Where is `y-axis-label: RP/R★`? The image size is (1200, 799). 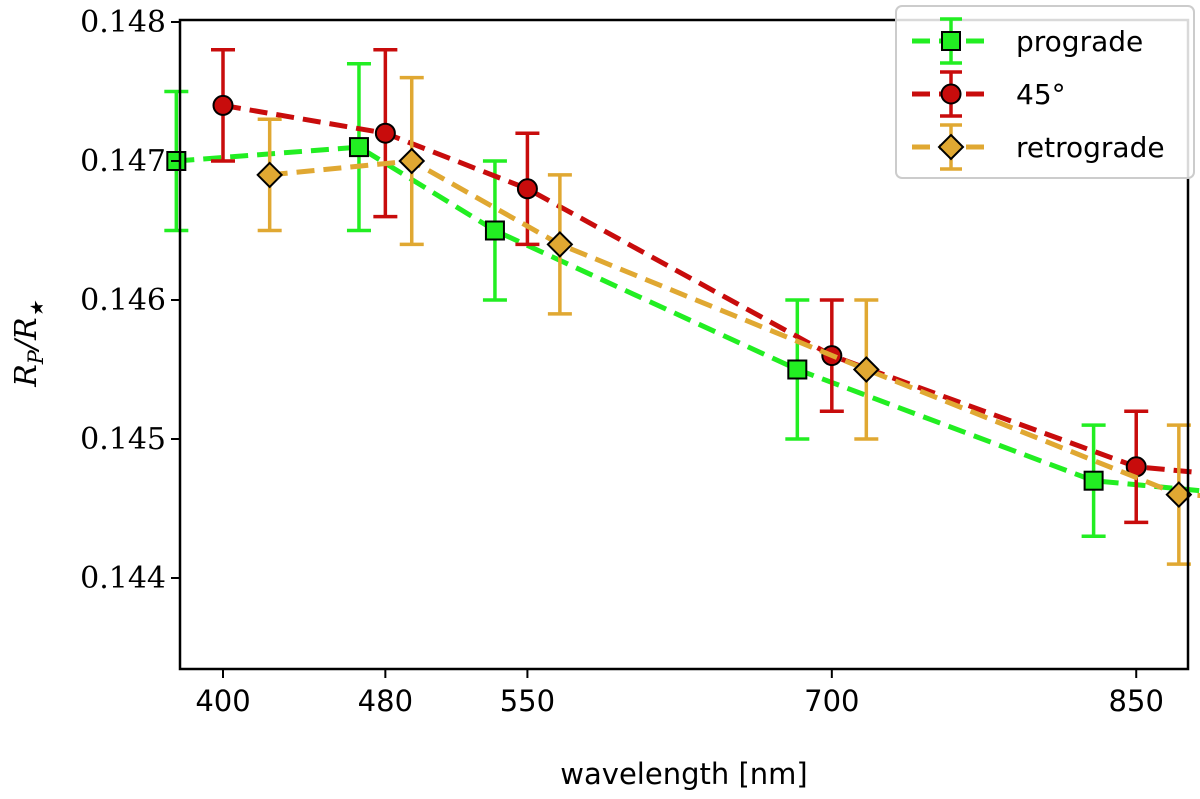
y-axis-label: RP/R★ is located at coordinates (28, 343).